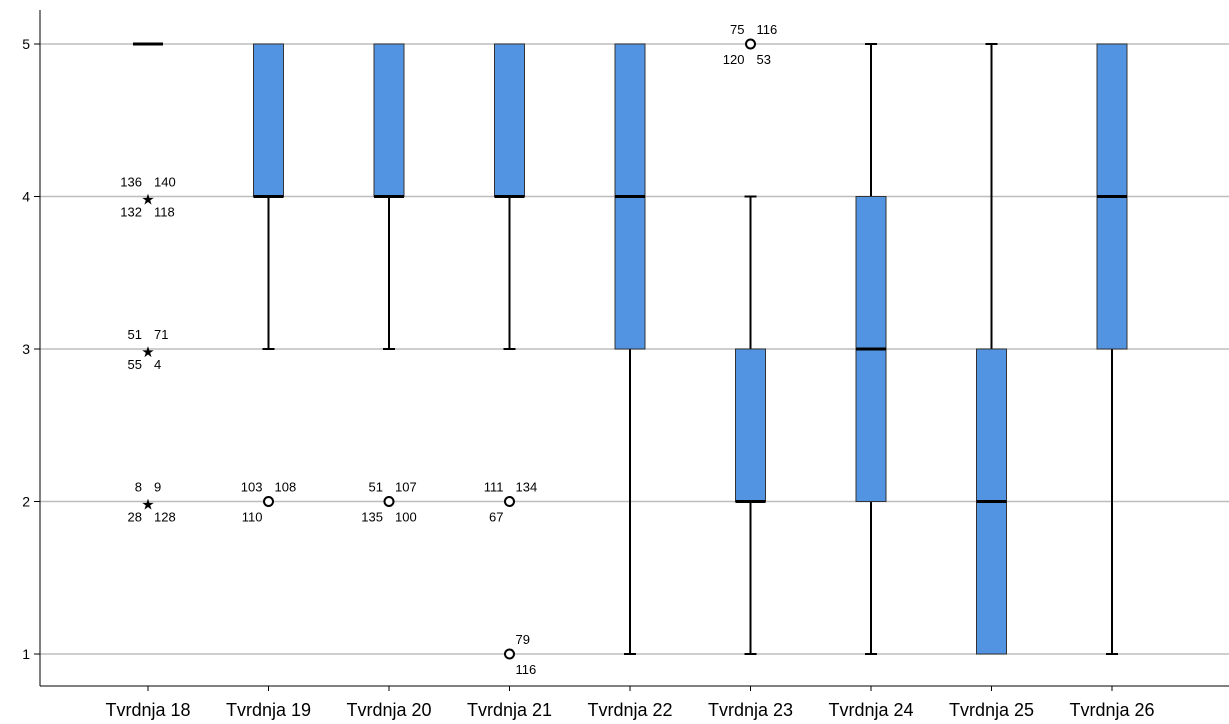 The image size is (1229, 724). What do you see at coordinates (31, 348) in the screenshot?
I see `y-axis: 1 2 3 4 5` at bounding box center [31, 348].